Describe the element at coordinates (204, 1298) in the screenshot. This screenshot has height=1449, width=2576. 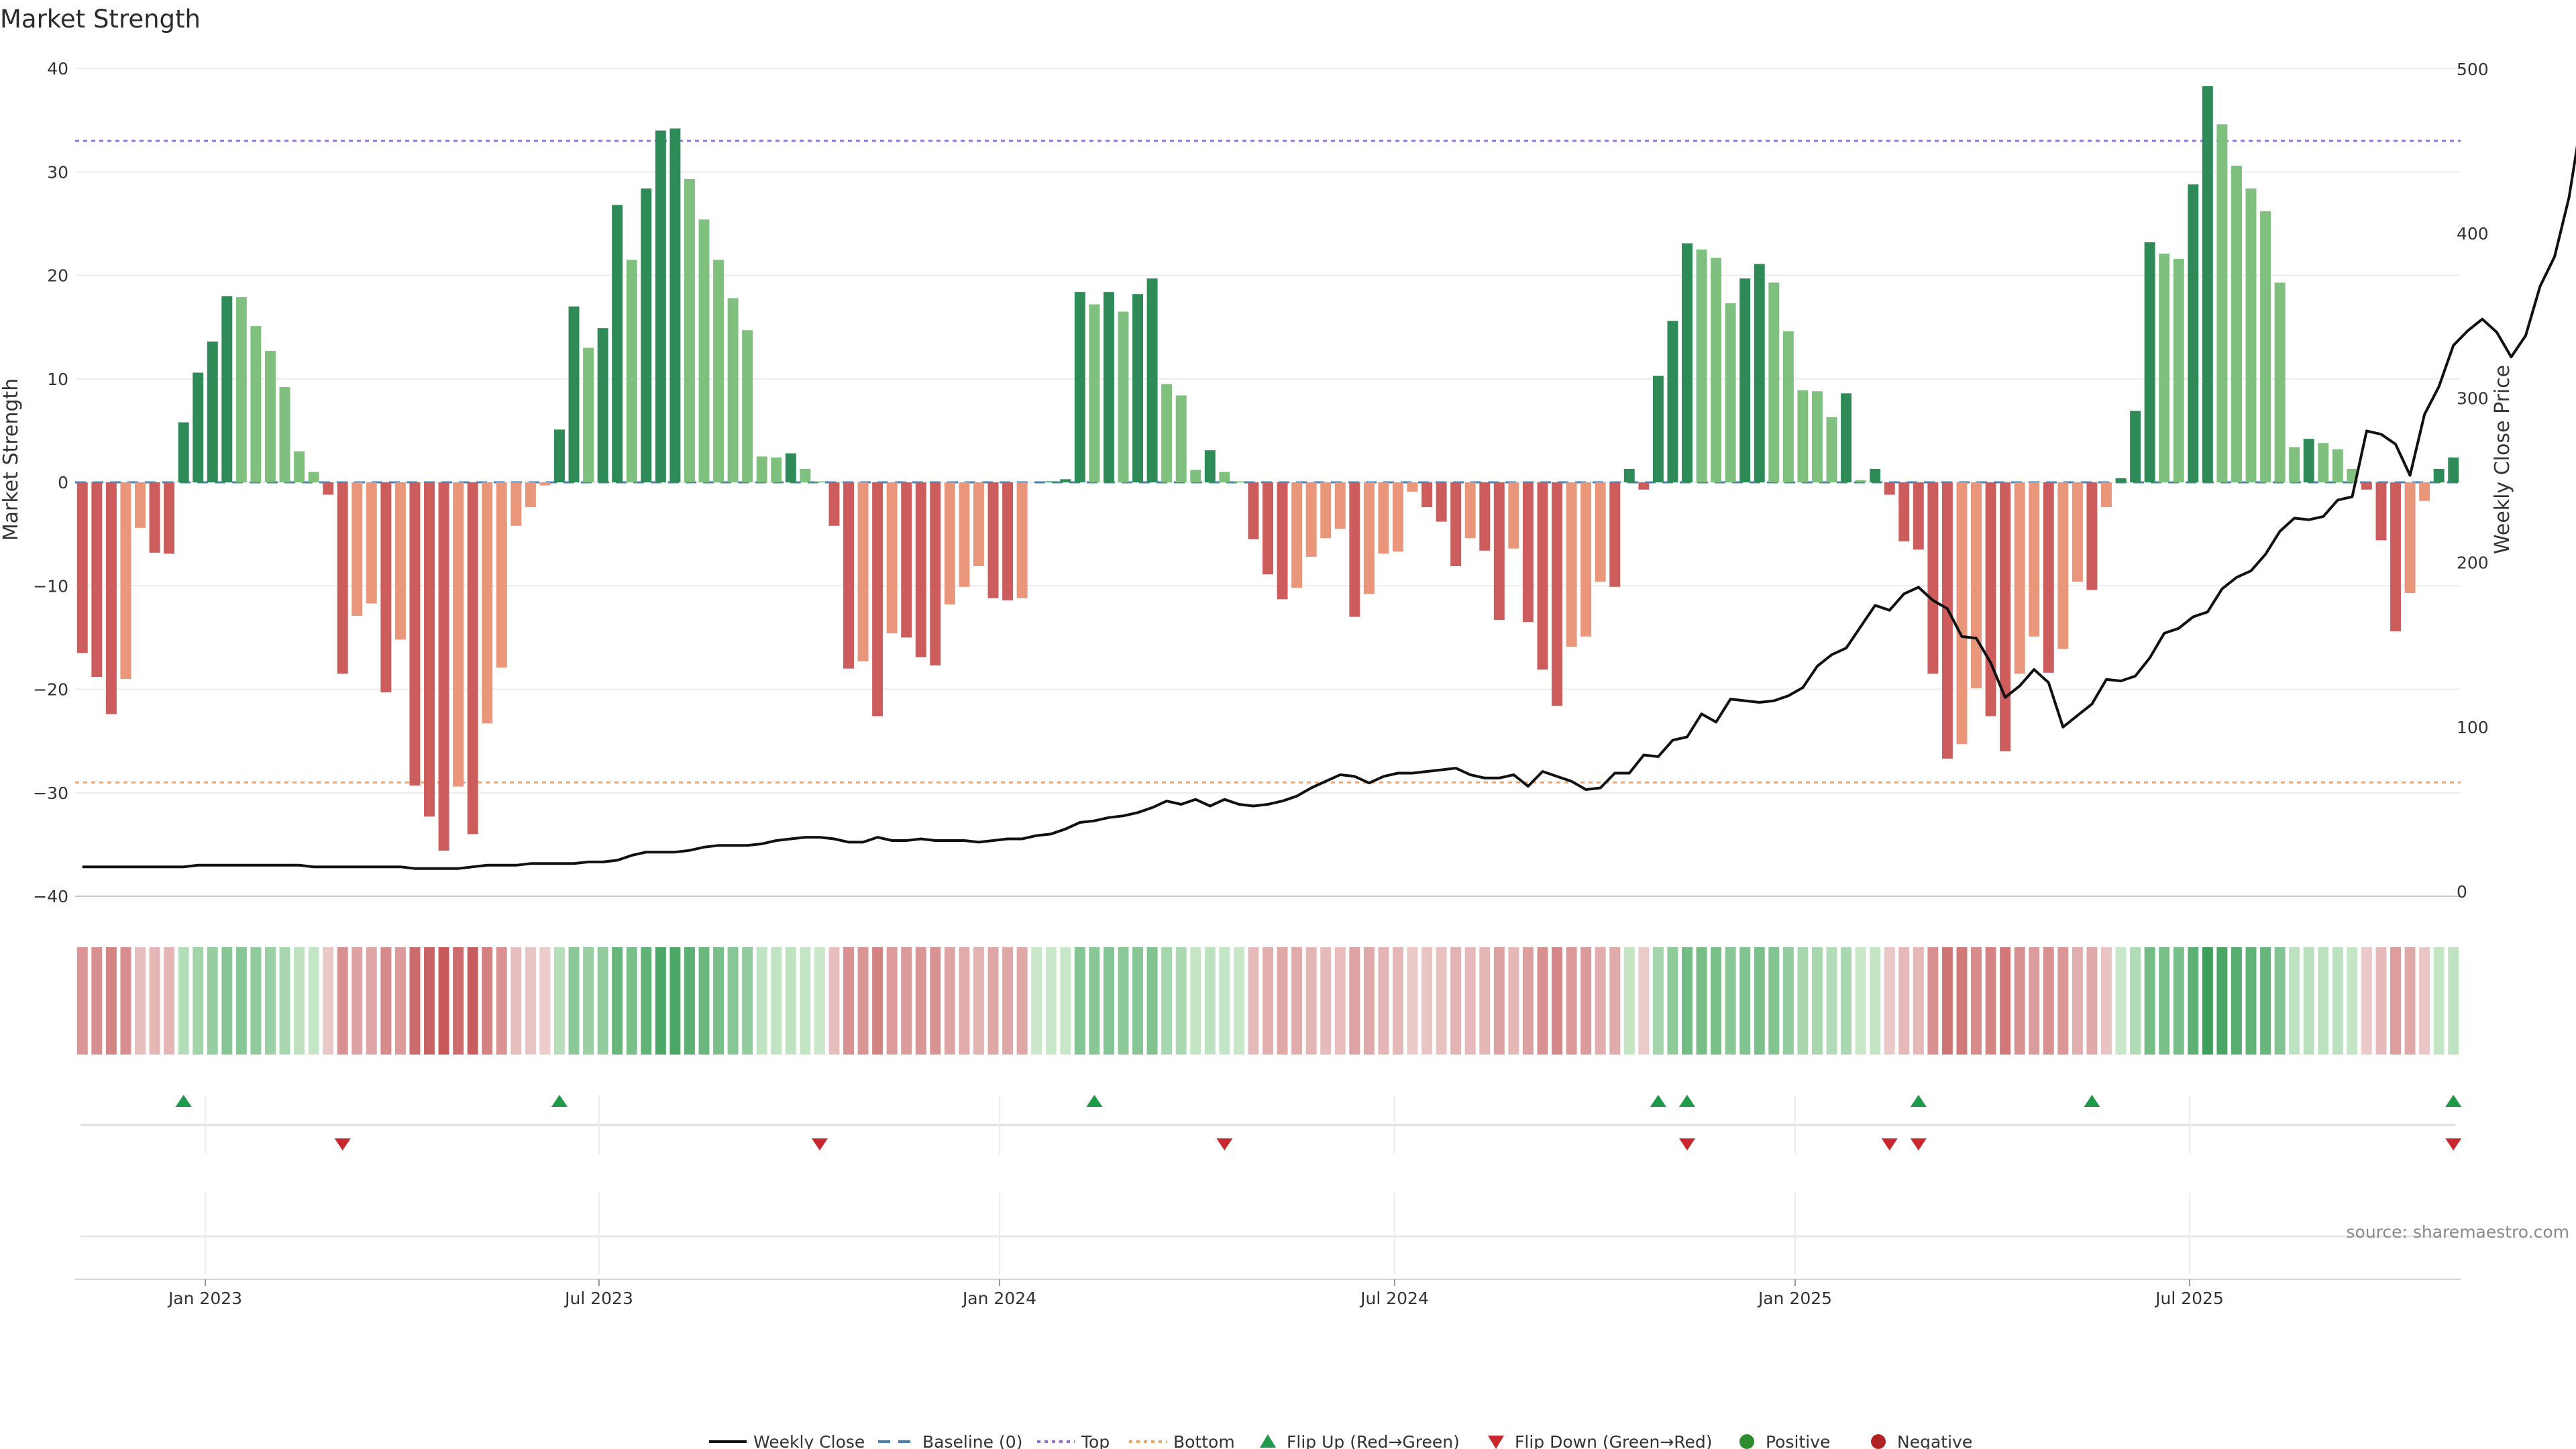
I see `x-tick-label: Jan 2023` at that location.